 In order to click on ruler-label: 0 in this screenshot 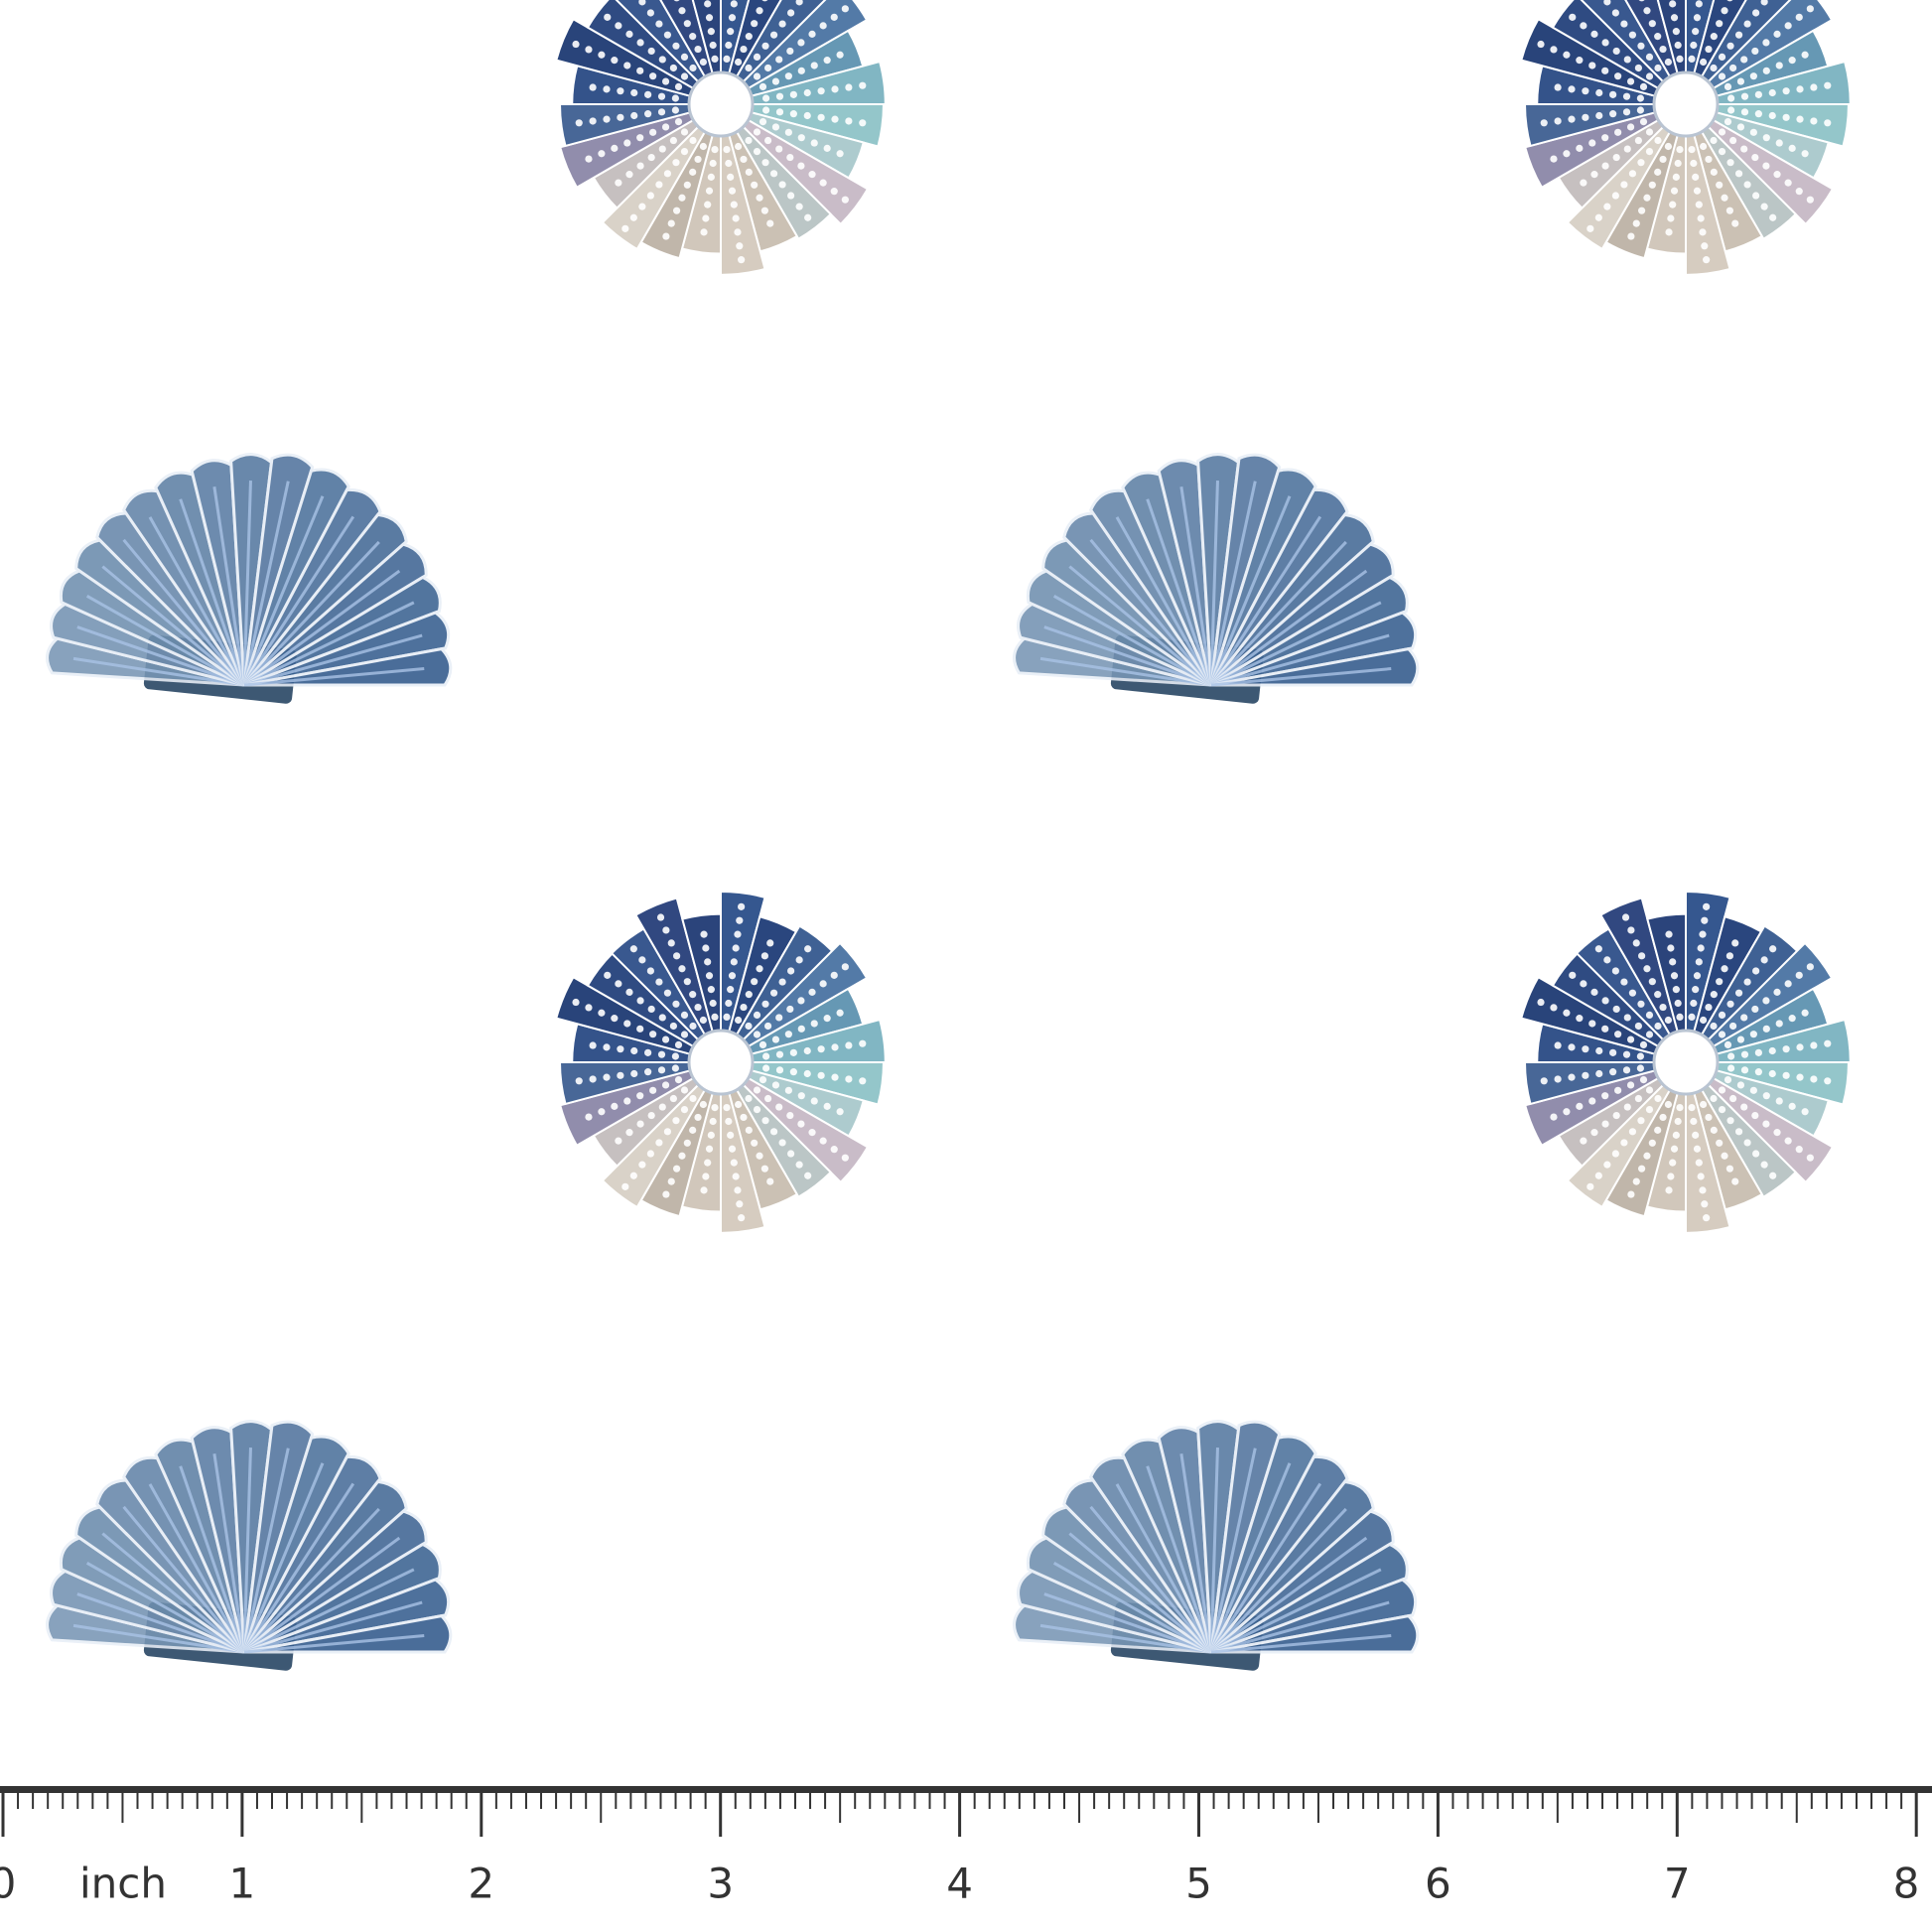, I will do `click(8, 1884)`.